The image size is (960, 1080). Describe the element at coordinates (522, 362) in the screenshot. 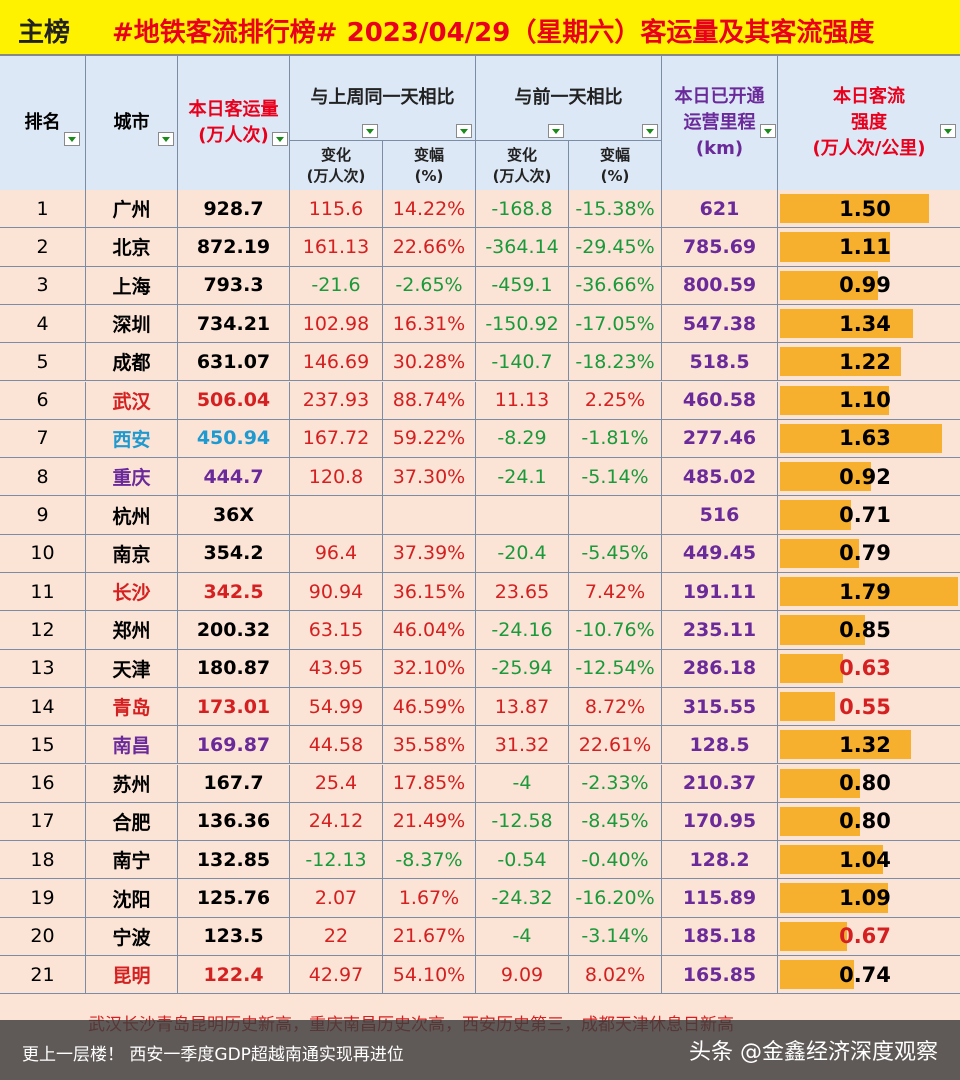

I see `cell-pd-chg: -140.7` at that location.